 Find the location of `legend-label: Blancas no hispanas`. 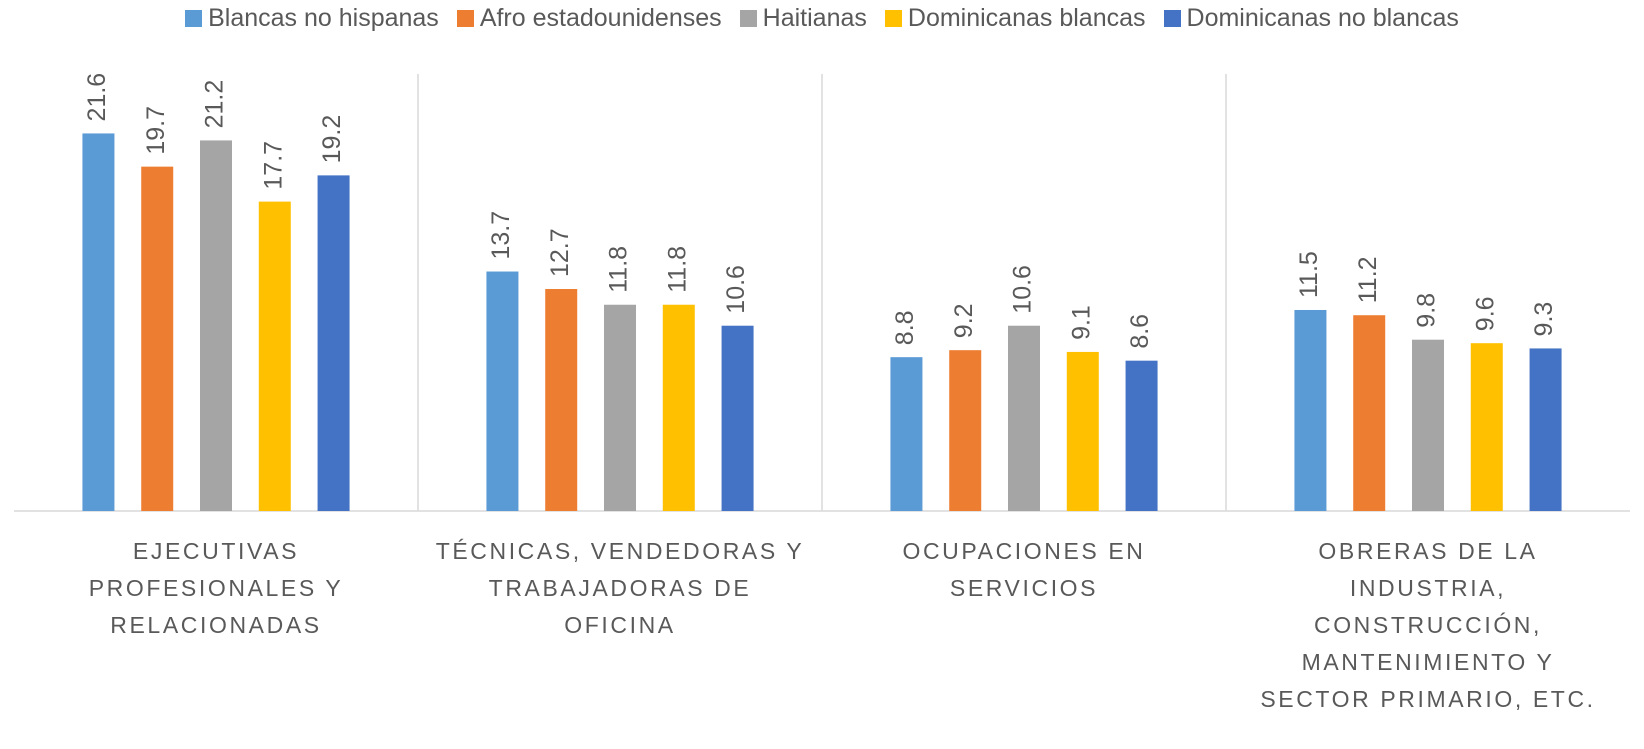

legend-label: Blancas no hispanas is located at coordinates (323, 18).